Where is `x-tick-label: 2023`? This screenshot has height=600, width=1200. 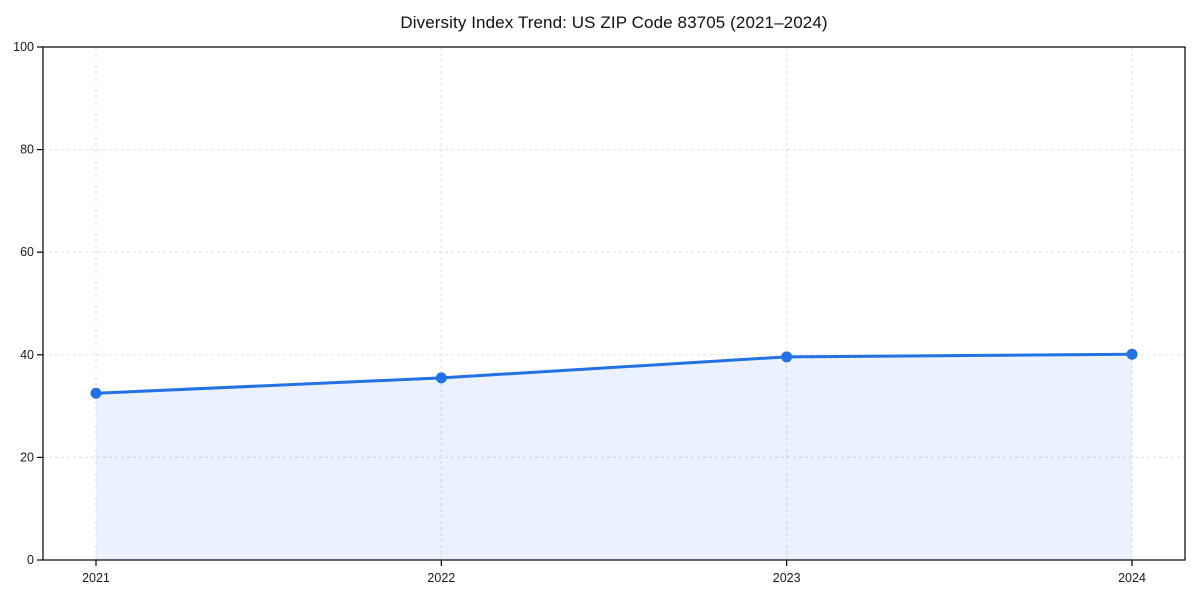 x-tick-label: 2023 is located at coordinates (787, 578).